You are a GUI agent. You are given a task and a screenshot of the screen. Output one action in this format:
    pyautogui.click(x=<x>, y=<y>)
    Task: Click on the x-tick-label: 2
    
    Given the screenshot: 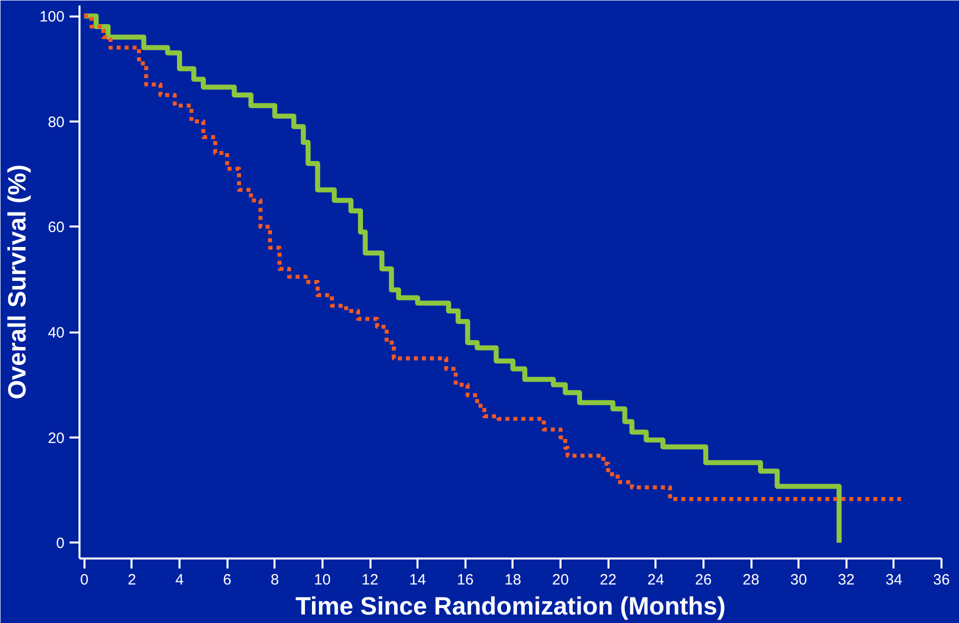 What is the action you would take?
    pyautogui.click(x=132, y=580)
    